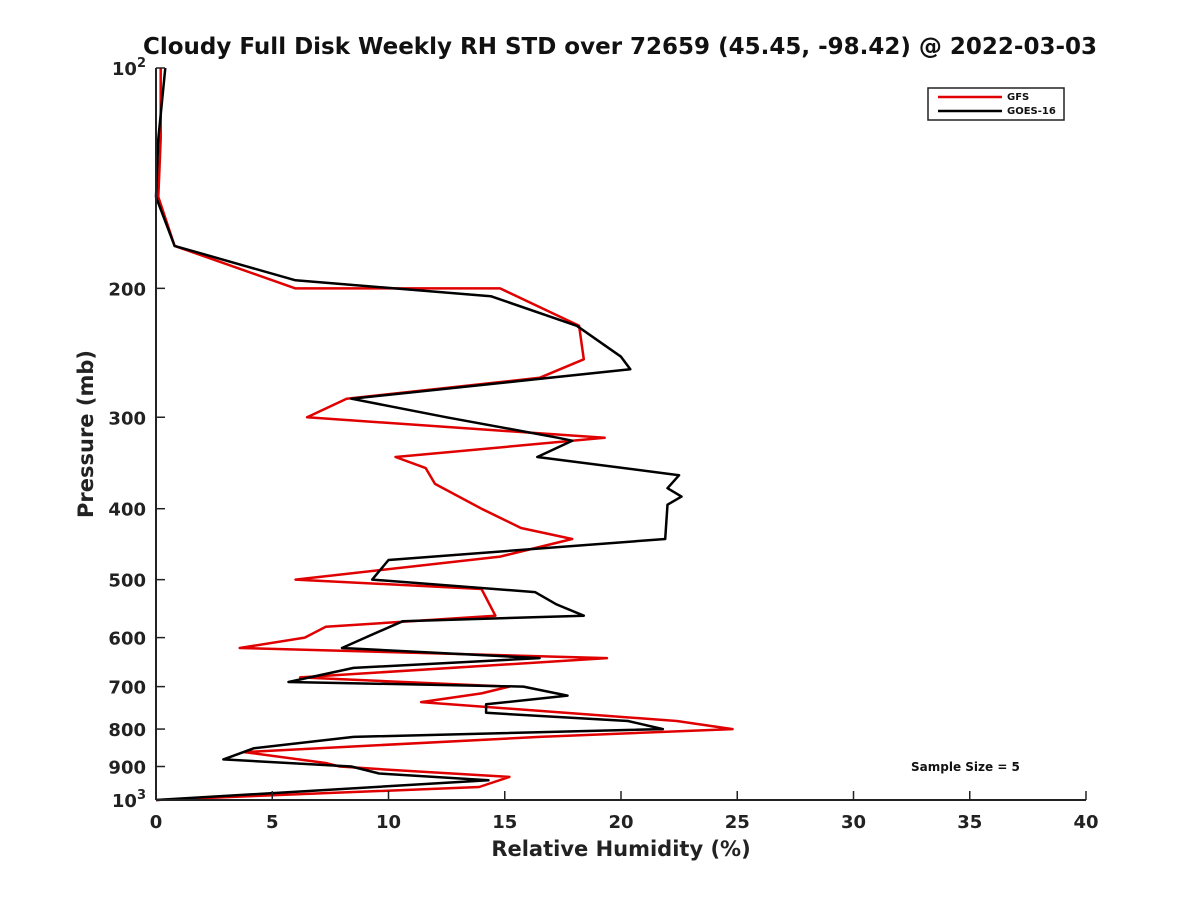 The height and width of the screenshot is (900, 1200). I want to click on x-tick-label: 15, so click(504, 822).